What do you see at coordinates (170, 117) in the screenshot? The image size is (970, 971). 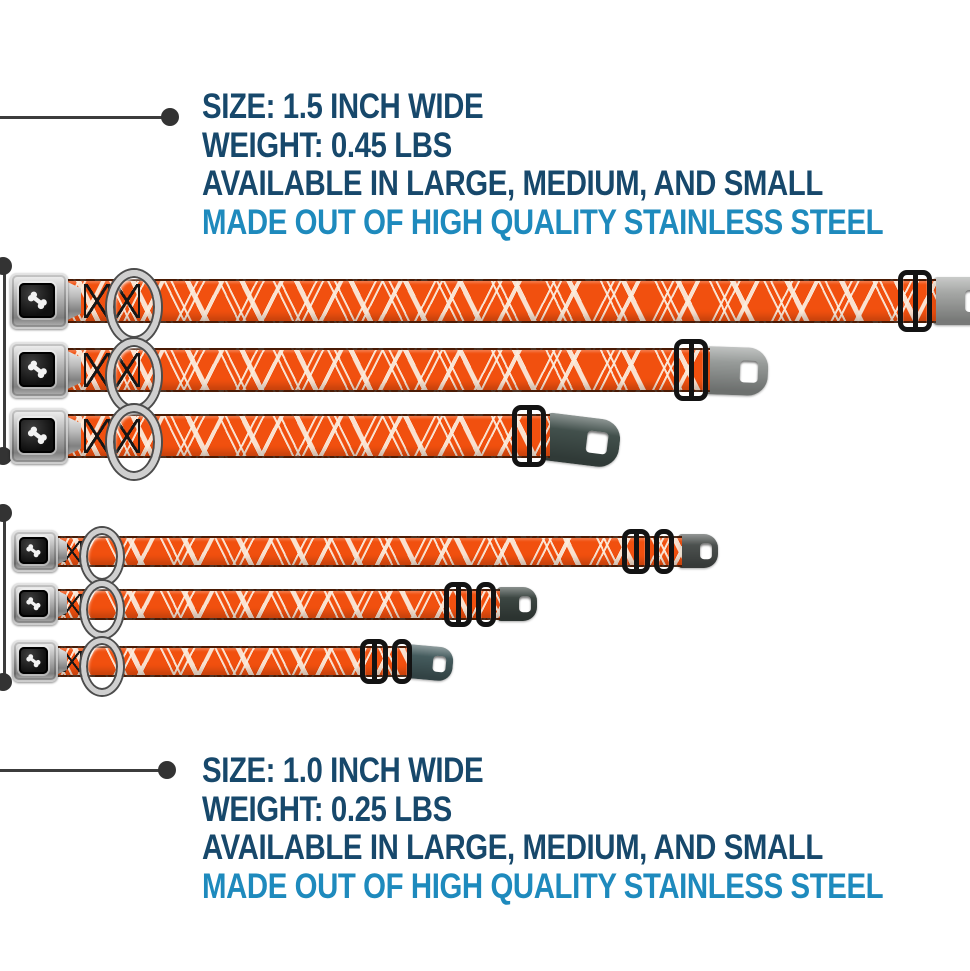 I see `top-callout-dot` at bounding box center [170, 117].